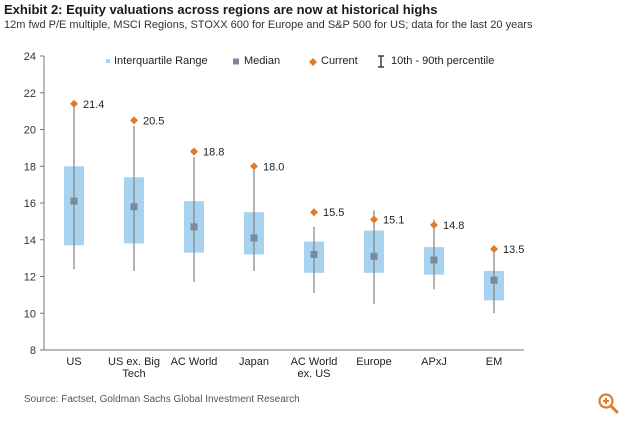 Image resolution: width=624 pixels, height=422 pixels. Describe the element at coordinates (134, 362) in the screenshot. I see `category-label: US ex. Big` at that location.